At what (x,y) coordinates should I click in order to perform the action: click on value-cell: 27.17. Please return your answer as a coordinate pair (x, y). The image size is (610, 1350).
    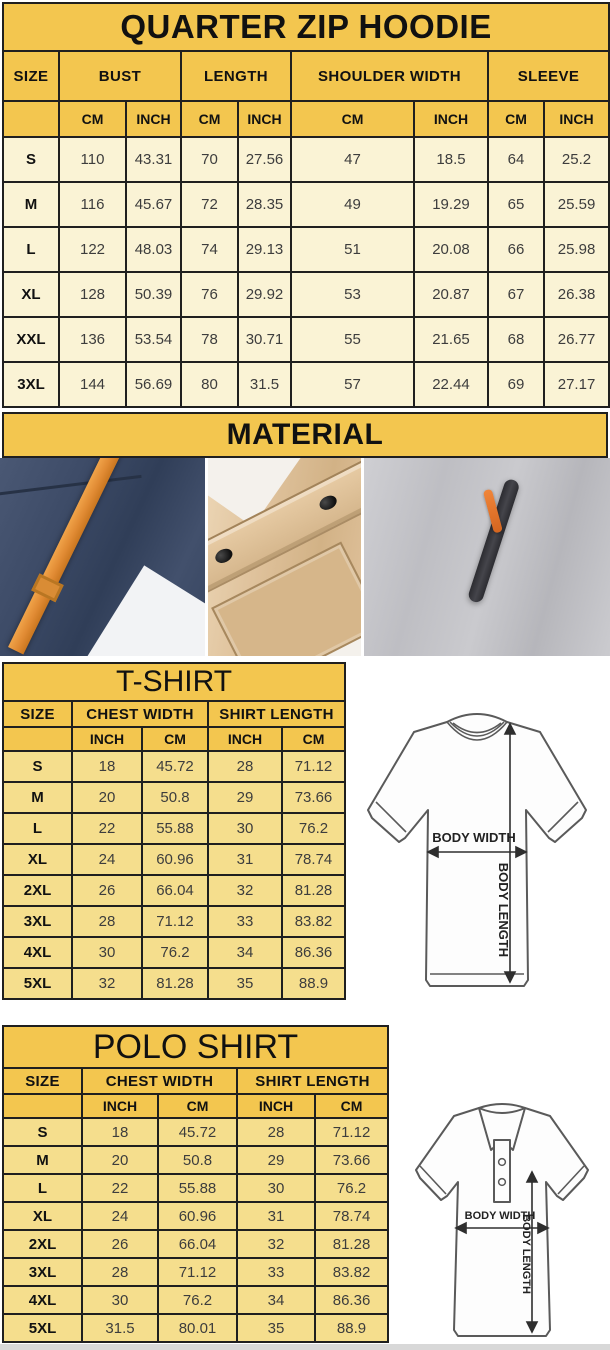
    Looking at the image, I should click on (576, 384).